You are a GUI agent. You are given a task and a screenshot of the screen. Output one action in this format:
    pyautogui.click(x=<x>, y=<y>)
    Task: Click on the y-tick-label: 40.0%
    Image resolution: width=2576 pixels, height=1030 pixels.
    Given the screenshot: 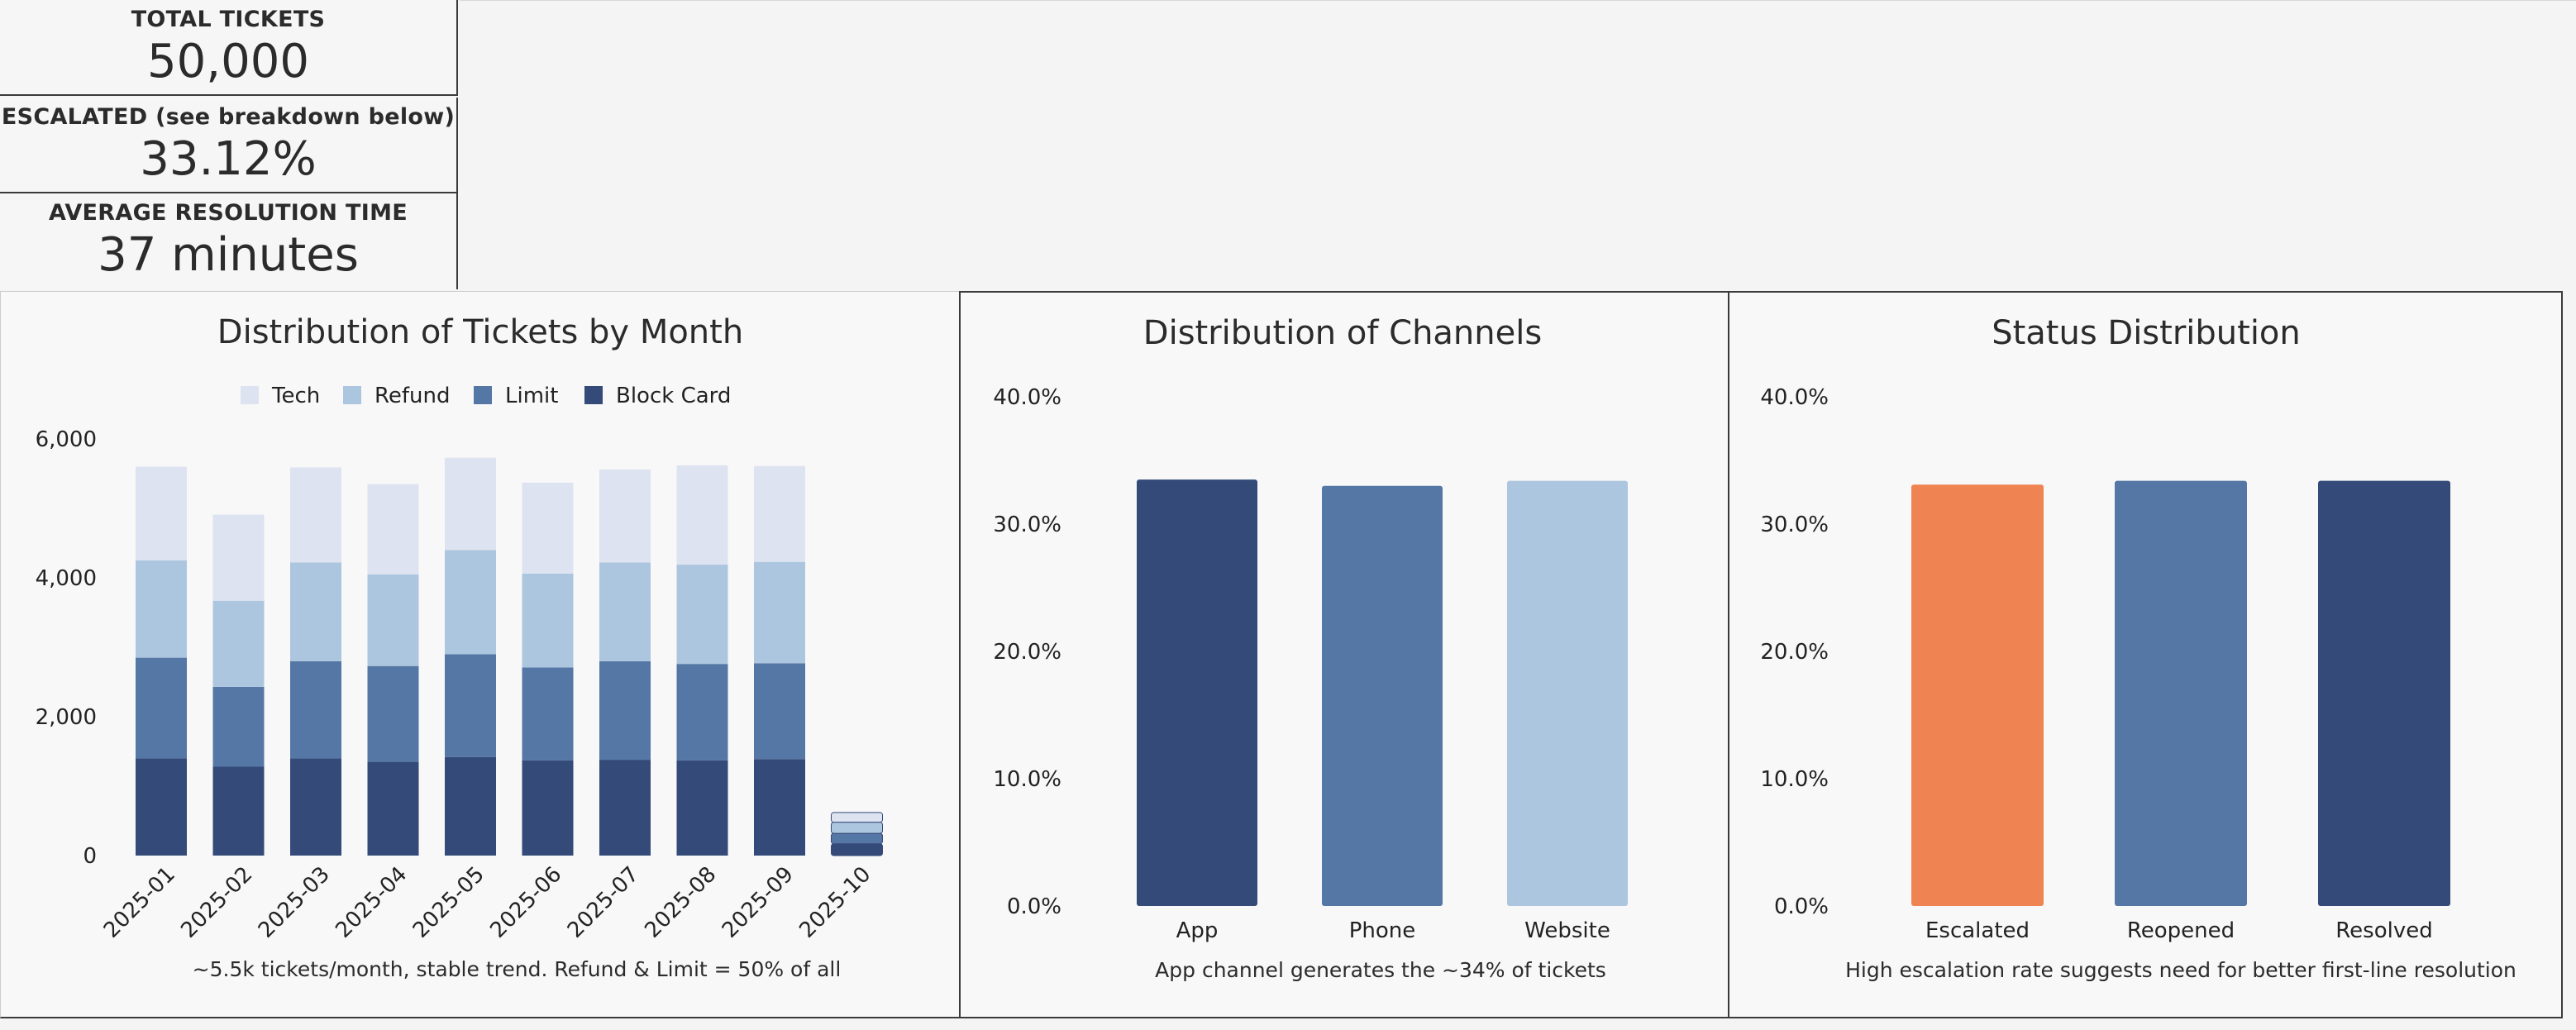 What is the action you would take?
    pyautogui.click(x=1794, y=397)
    